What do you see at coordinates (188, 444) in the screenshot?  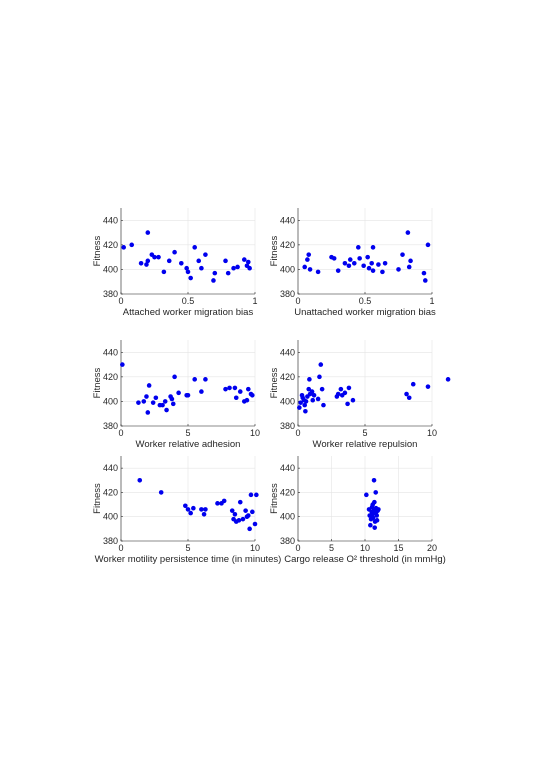 I see `x-axis-label: Worker relative adhesion` at bounding box center [188, 444].